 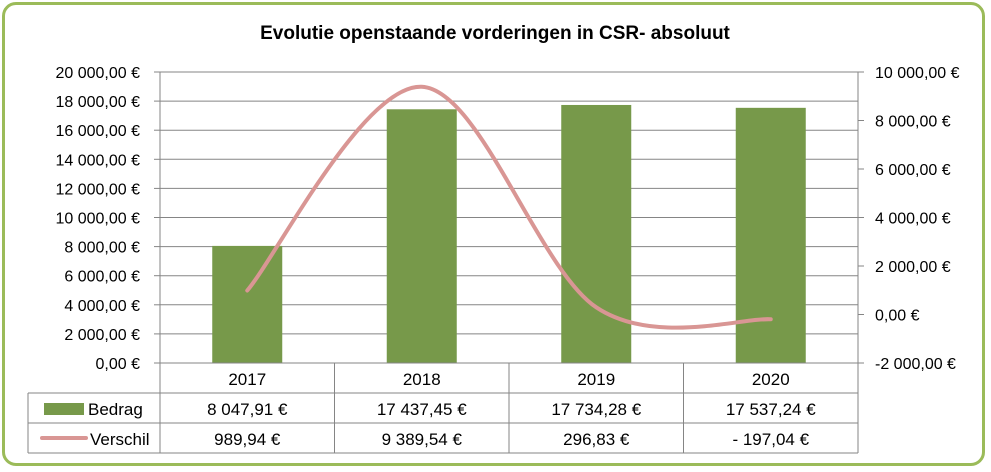 I want to click on y-left-tick-label: 10 000,00 €, so click(x=97, y=219).